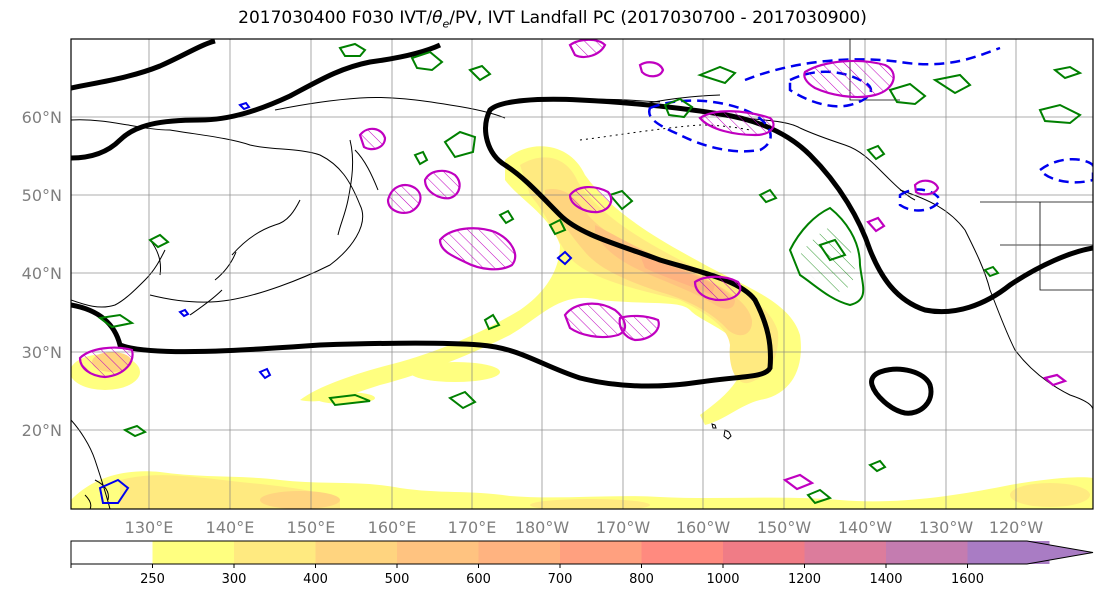 Image resolution: width=1105 pixels, height=603 pixels. Describe the element at coordinates (42, 195) in the screenshot. I see `lat-label-50: 50°N` at that location.